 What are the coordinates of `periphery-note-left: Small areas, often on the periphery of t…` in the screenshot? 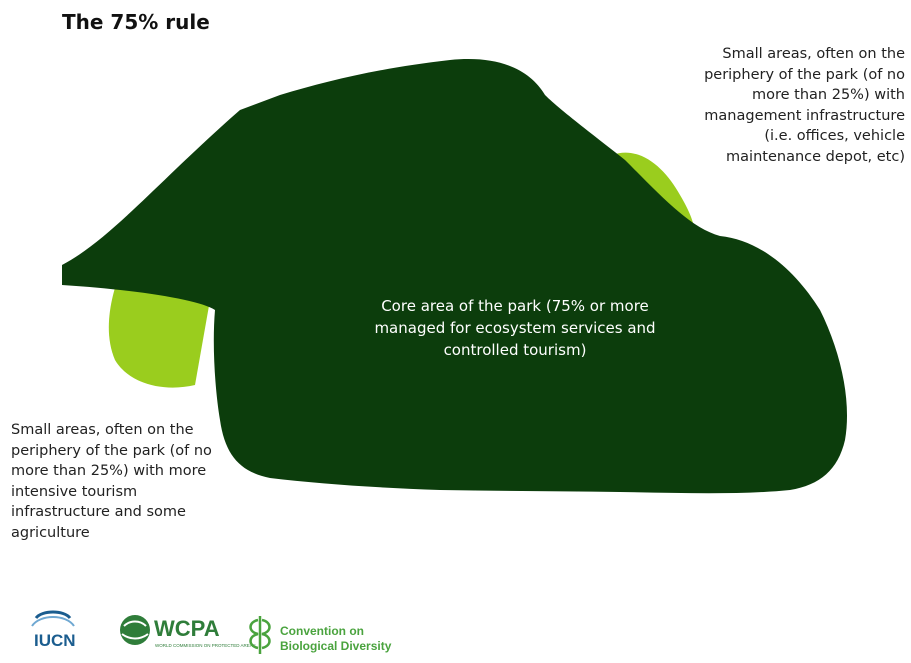 It's located at (111, 481).